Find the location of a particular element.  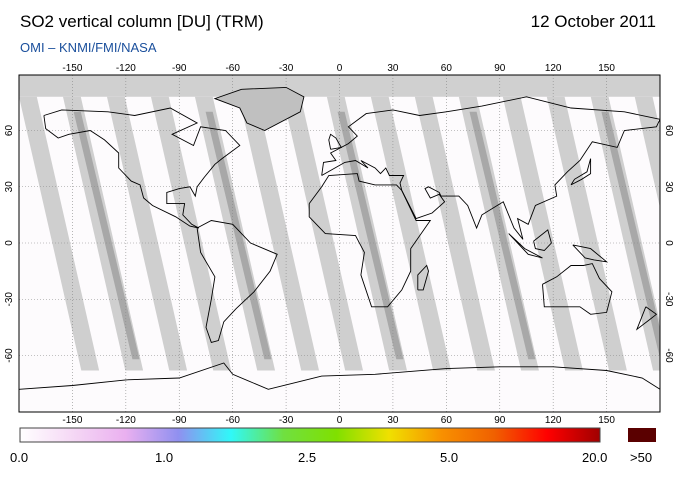

lon-tick-label-top: 30 is located at coordinates (393, 68).